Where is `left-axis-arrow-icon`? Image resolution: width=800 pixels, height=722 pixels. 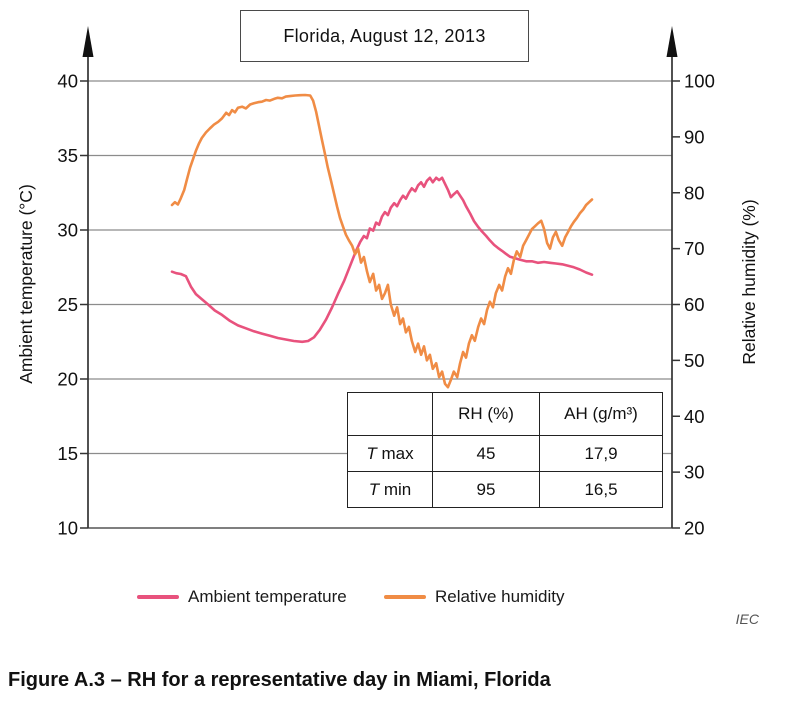
left-axis-arrow-icon is located at coordinates (88, 41).